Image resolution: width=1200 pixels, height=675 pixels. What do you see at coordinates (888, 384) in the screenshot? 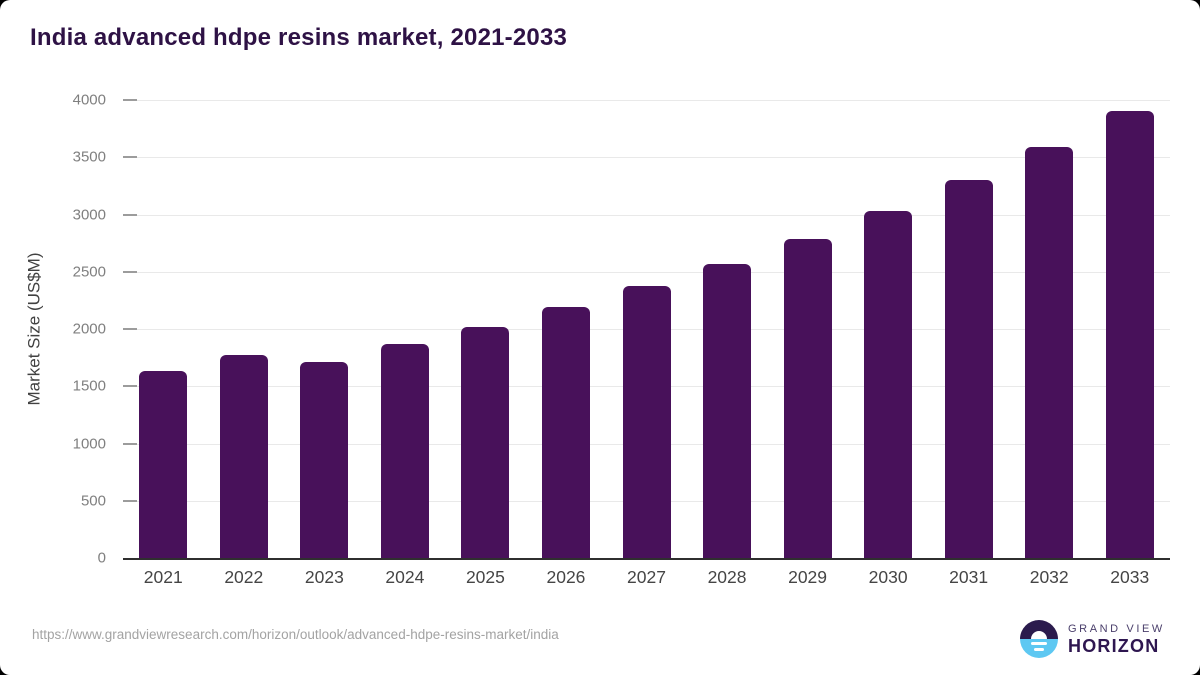
I see `bar-2030` at bounding box center [888, 384].